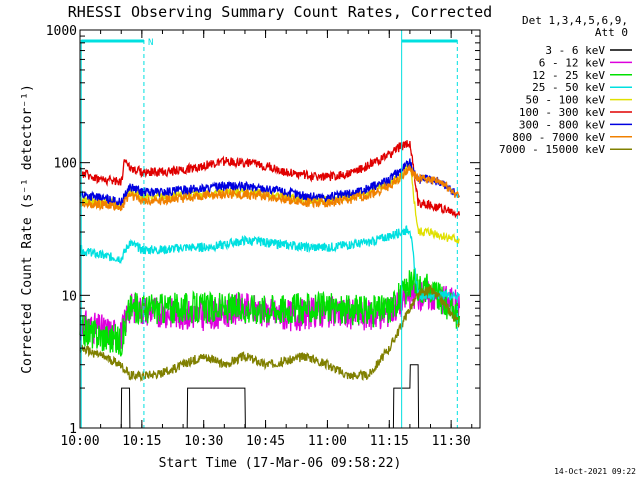 The width and height of the screenshot is (640, 480). What do you see at coordinates (562, 112) in the screenshot?
I see `legend-label: 100 - 300 keV` at bounding box center [562, 112].